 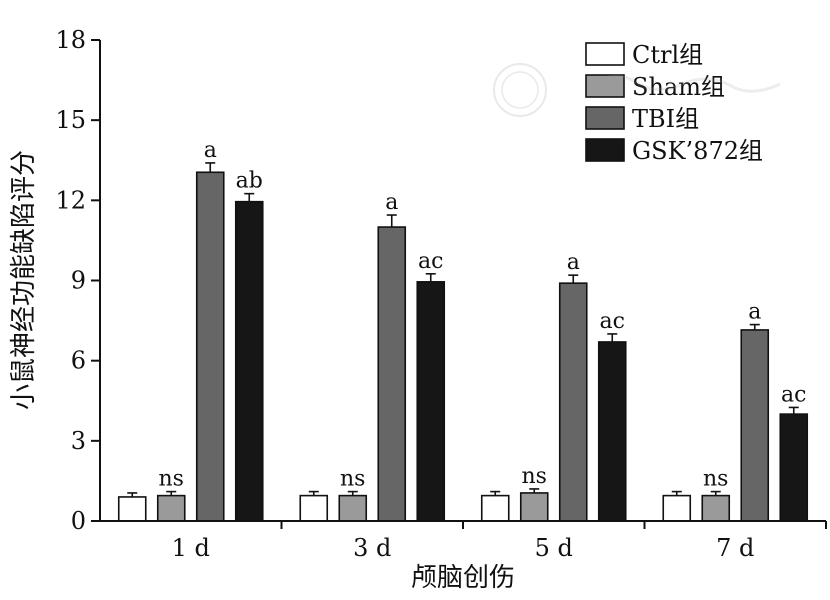 What do you see at coordinates (70, 40) in the screenshot?
I see `y-tick-label: 18` at bounding box center [70, 40].